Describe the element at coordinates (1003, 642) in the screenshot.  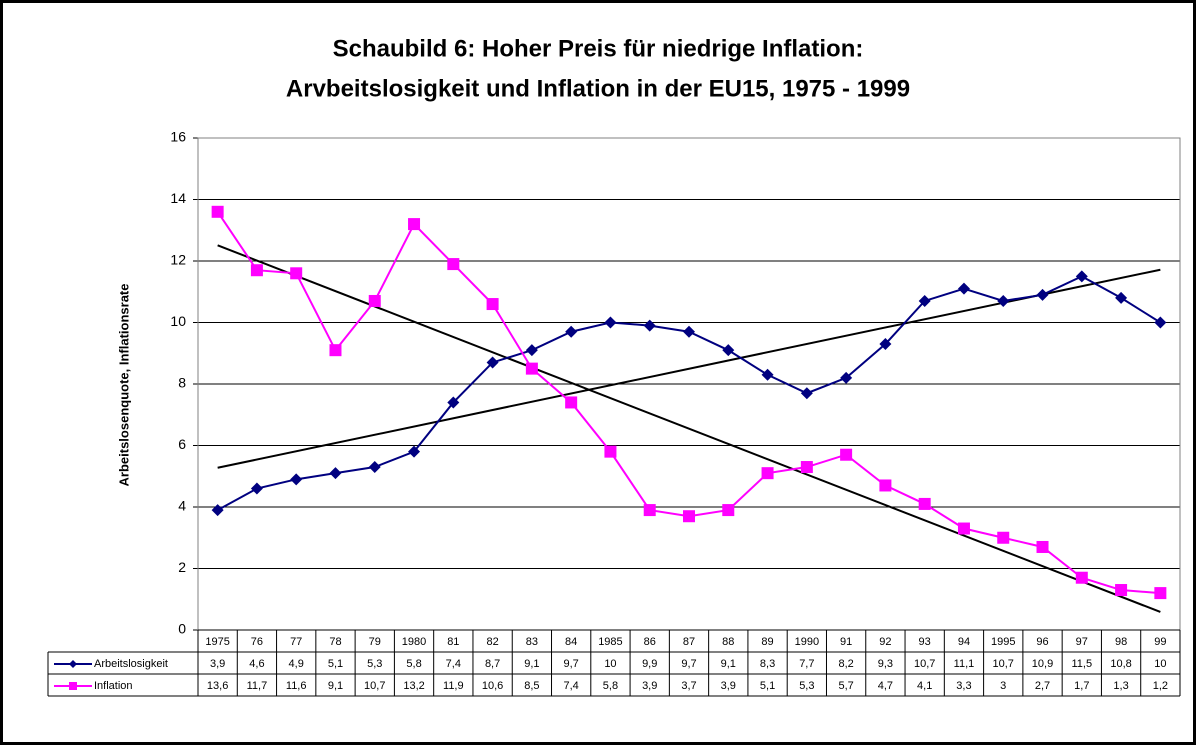
I see `x-tick-label: 1995` at that location.